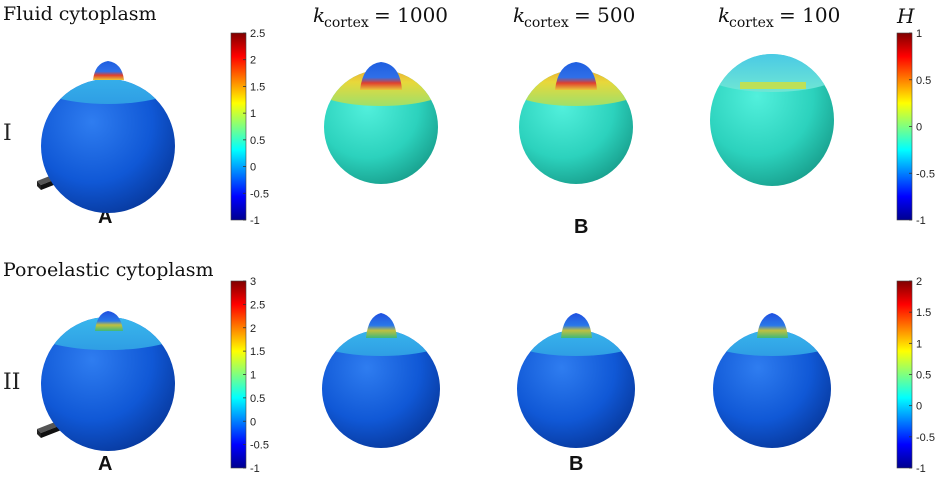 The image size is (941, 477). I want to click on cell-poroelastic-a, so click(108, 381).